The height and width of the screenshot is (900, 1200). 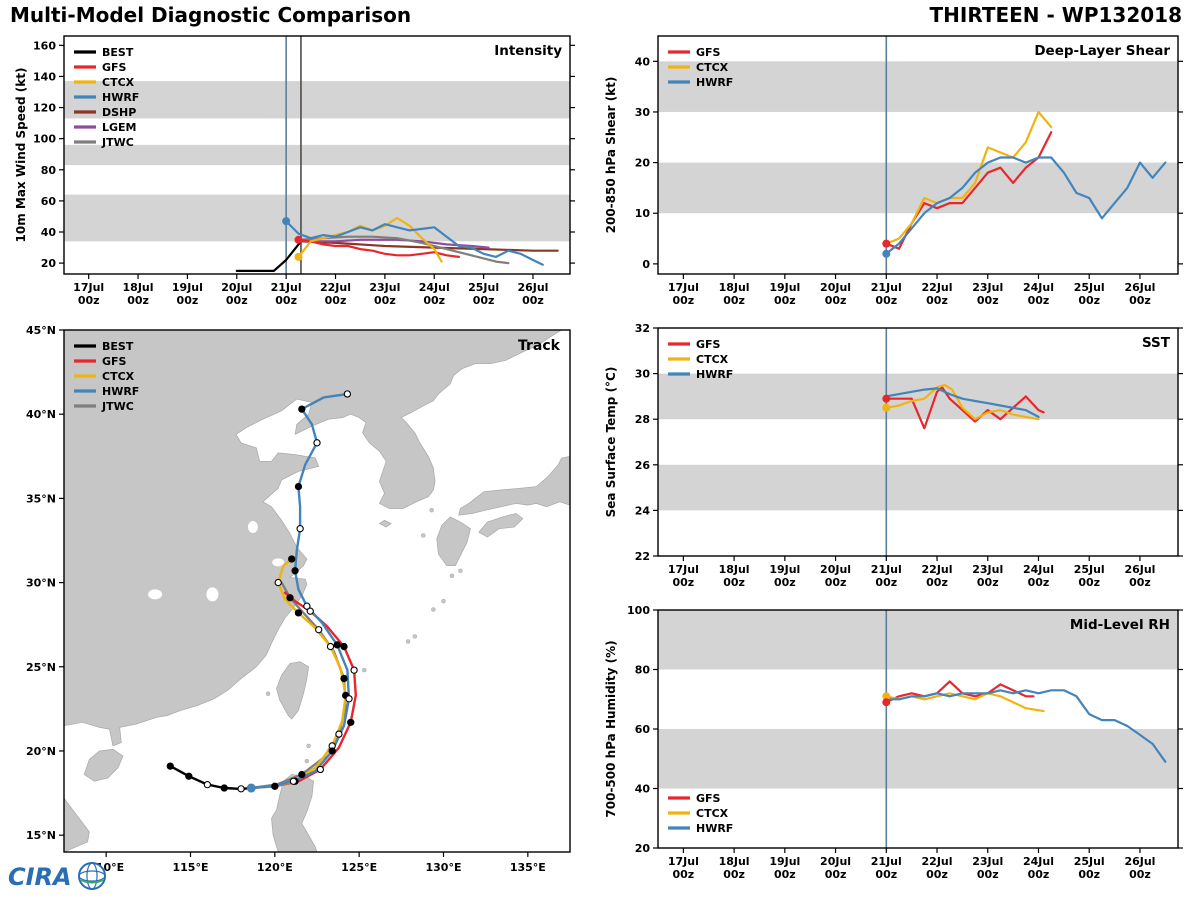 I want to click on svg-text: 26, so click(x=643, y=465).